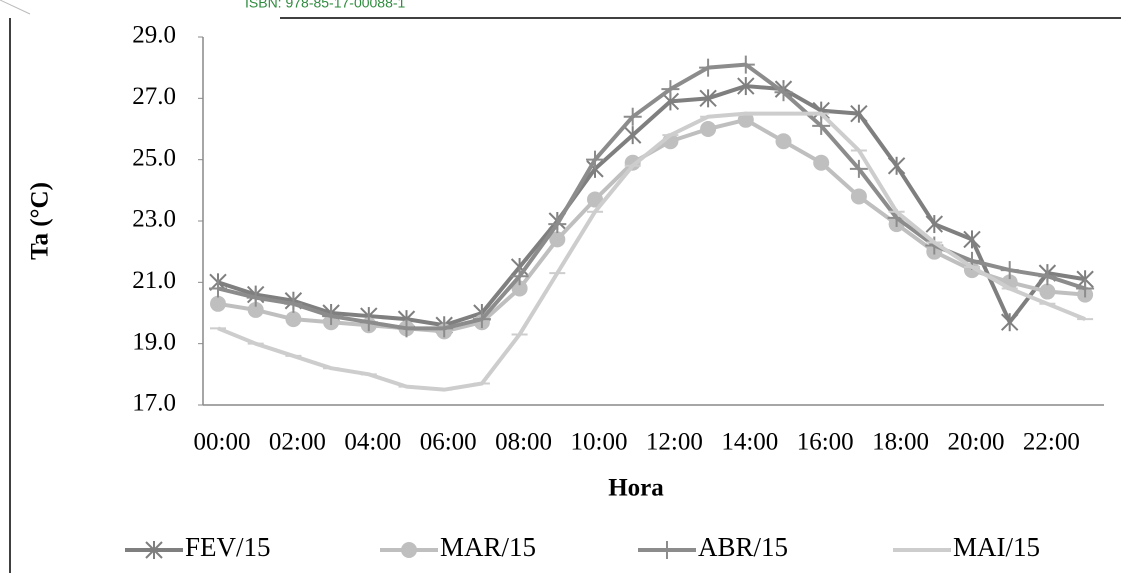 The height and width of the screenshot is (573, 1121). I want to click on x-tick-label: 12:00, so click(674, 442).